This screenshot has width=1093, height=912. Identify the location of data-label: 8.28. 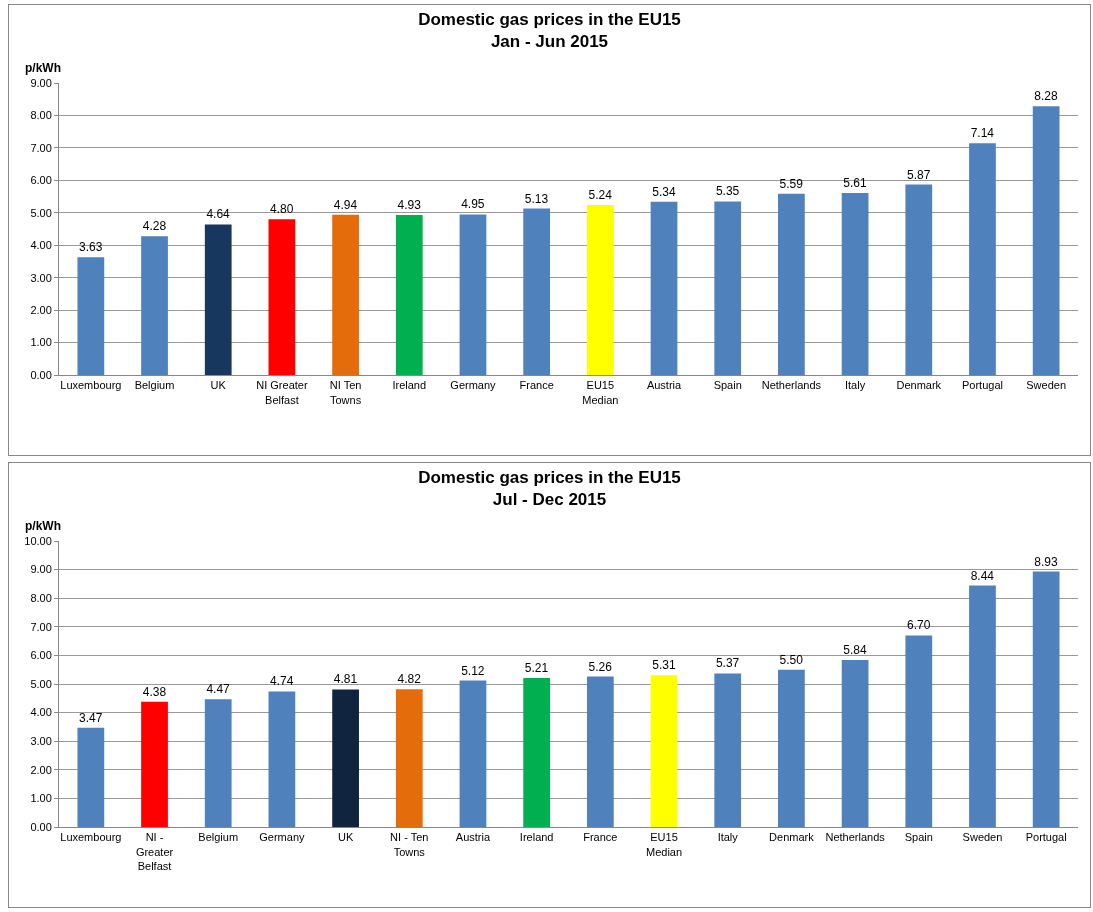
(1046, 96).